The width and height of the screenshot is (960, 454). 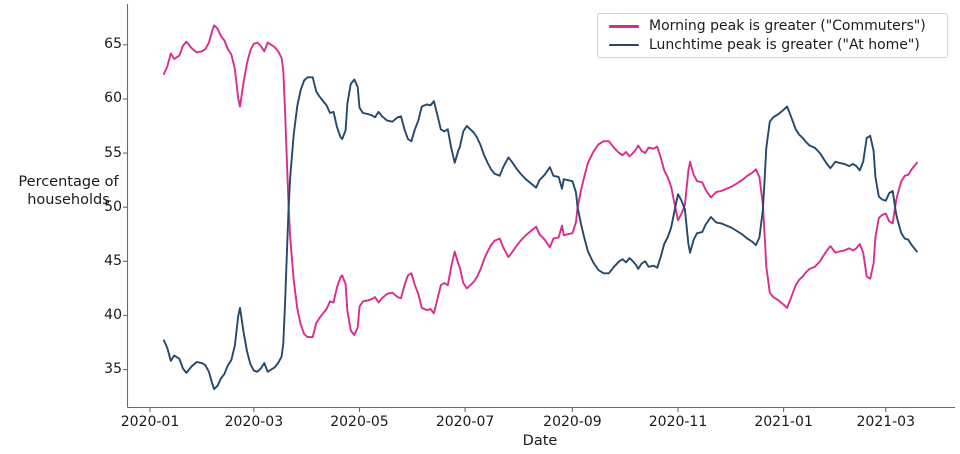 What do you see at coordinates (465, 422) in the screenshot?
I see `x-tick-label: 2020-07` at bounding box center [465, 422].